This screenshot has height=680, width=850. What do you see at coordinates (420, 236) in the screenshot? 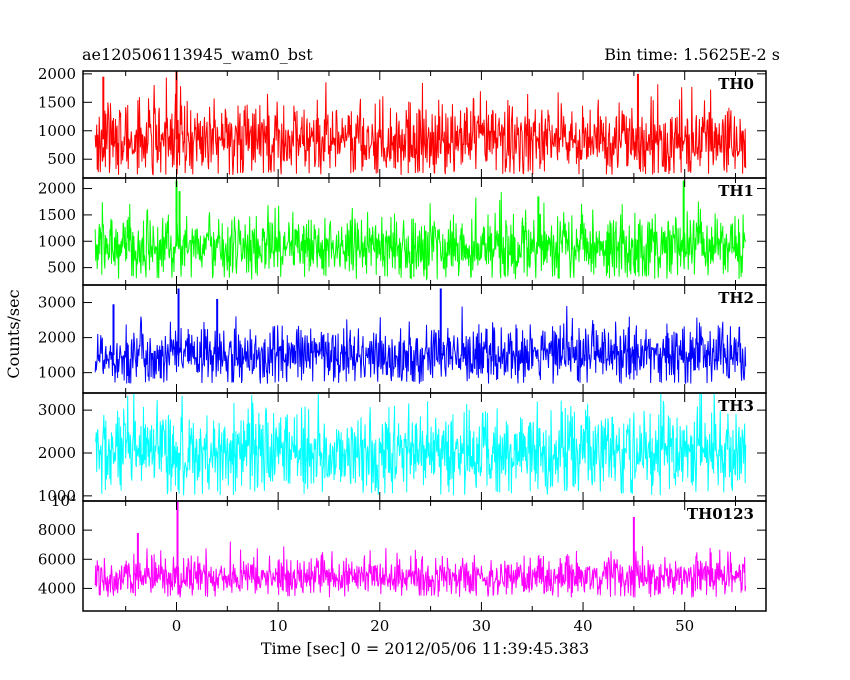
I see `series-line-th1` at bounding box center [420, 236].